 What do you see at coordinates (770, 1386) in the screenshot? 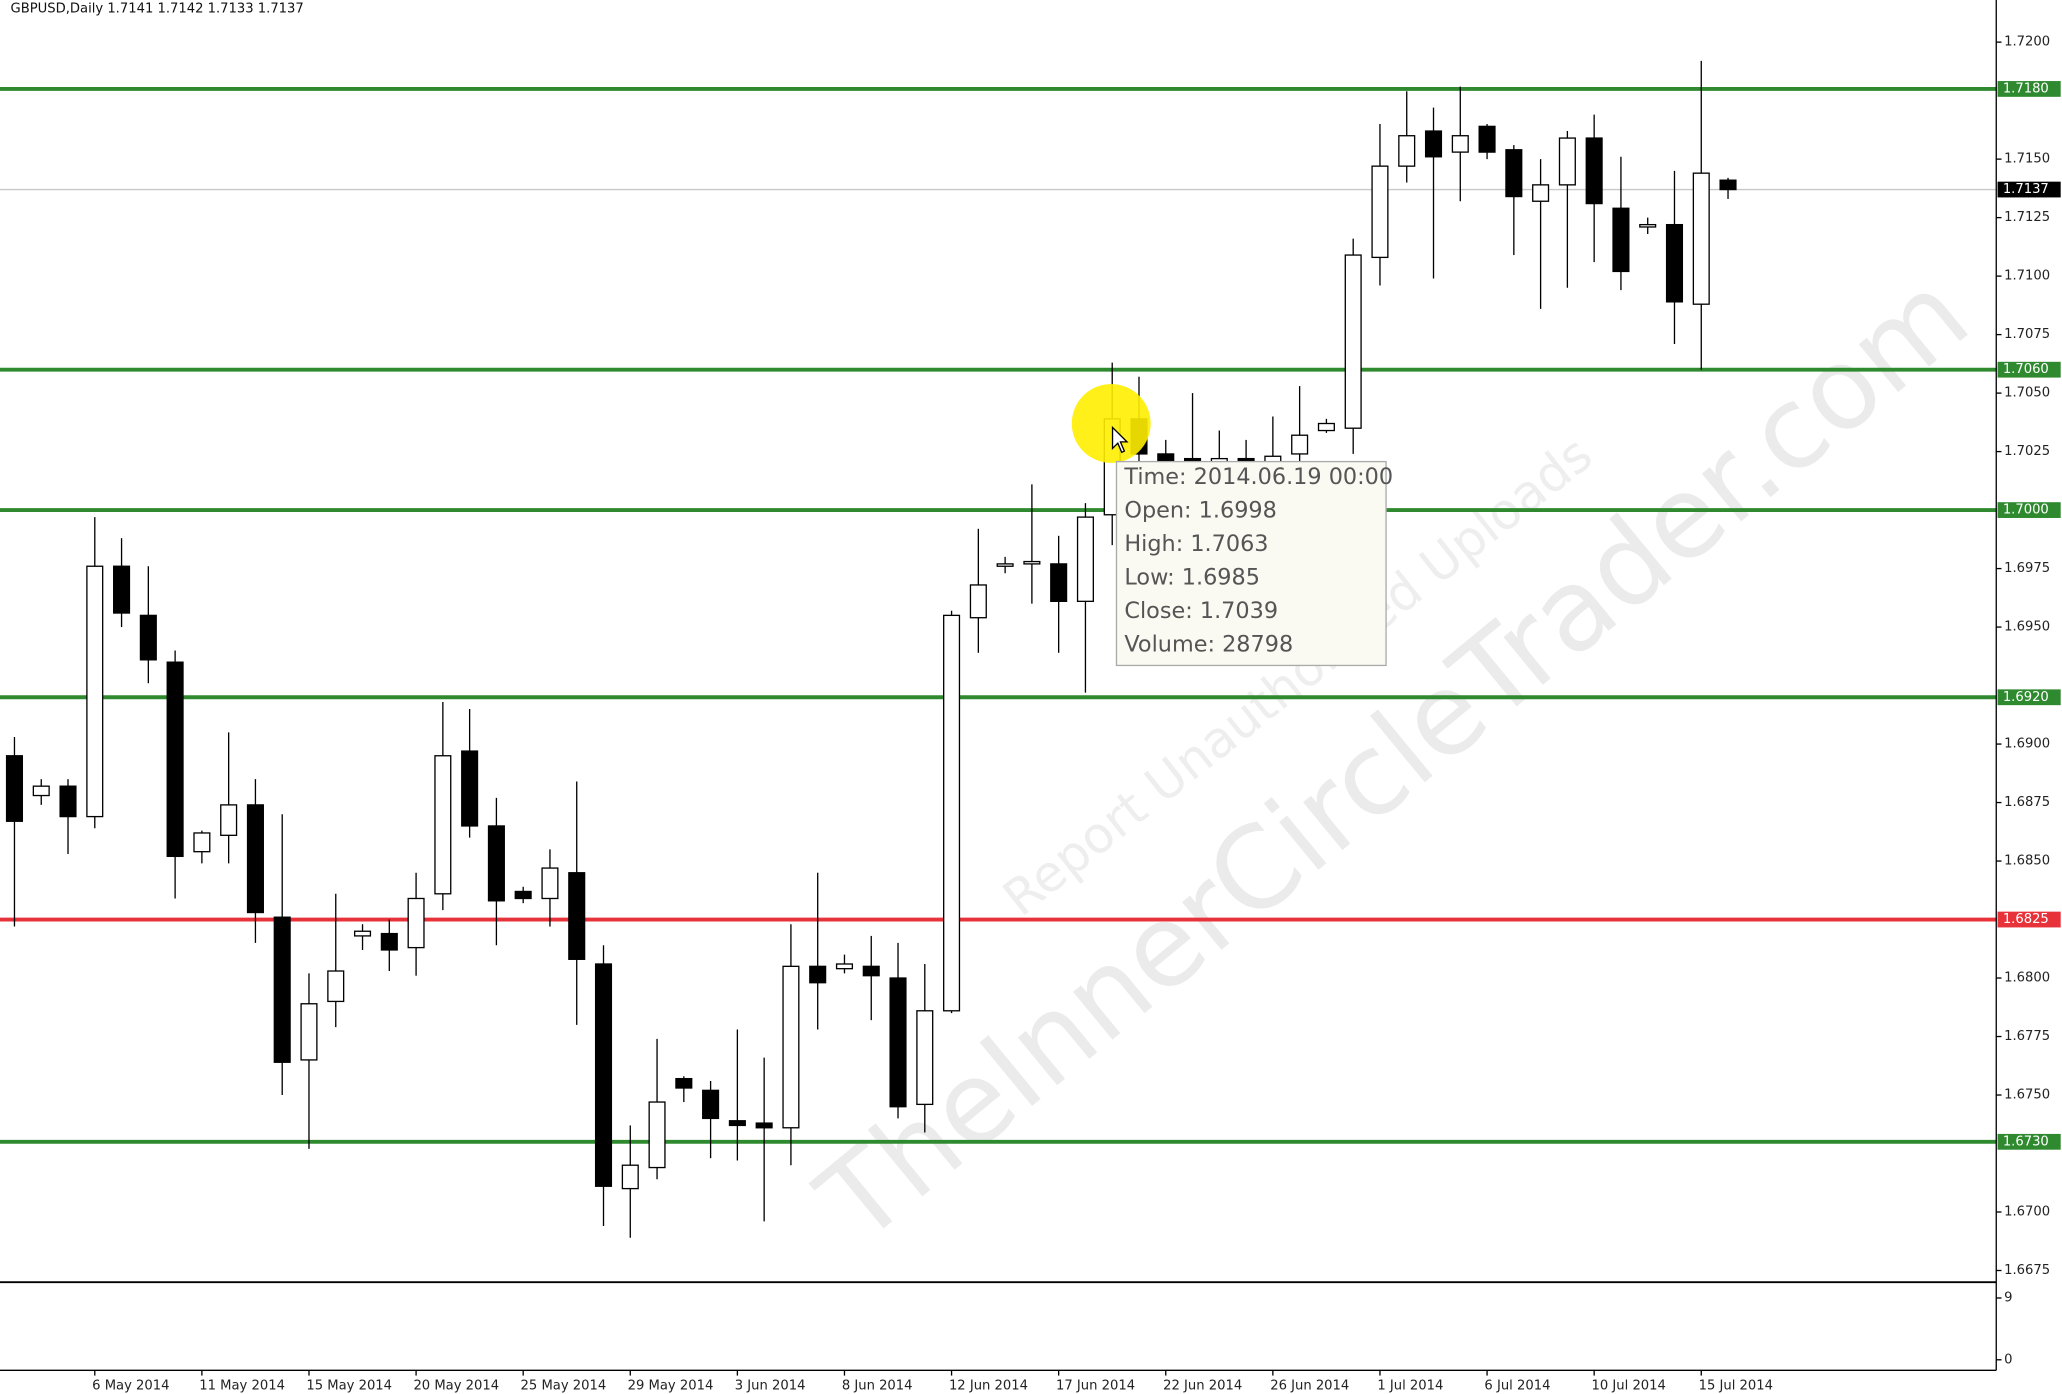
I see `x-tick-label: 3 Jun 2014` at bounding box center [770, 1386].